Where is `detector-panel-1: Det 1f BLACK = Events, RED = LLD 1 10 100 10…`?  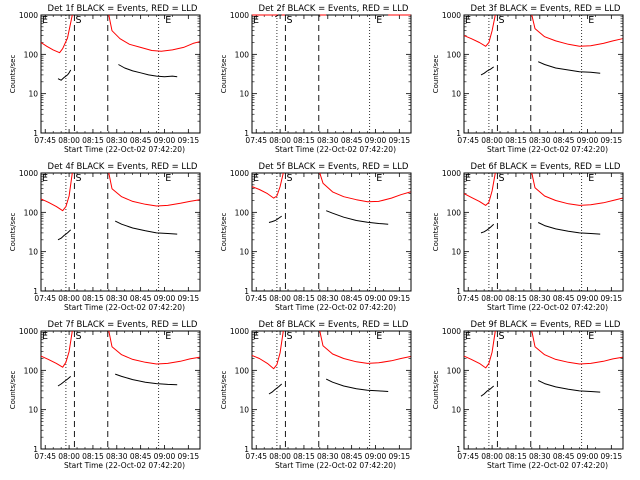 detector-panel-1: Det 1f BLACK = Events, RED = LLD 1 10 100 10… is located at coordinates (105, 79).